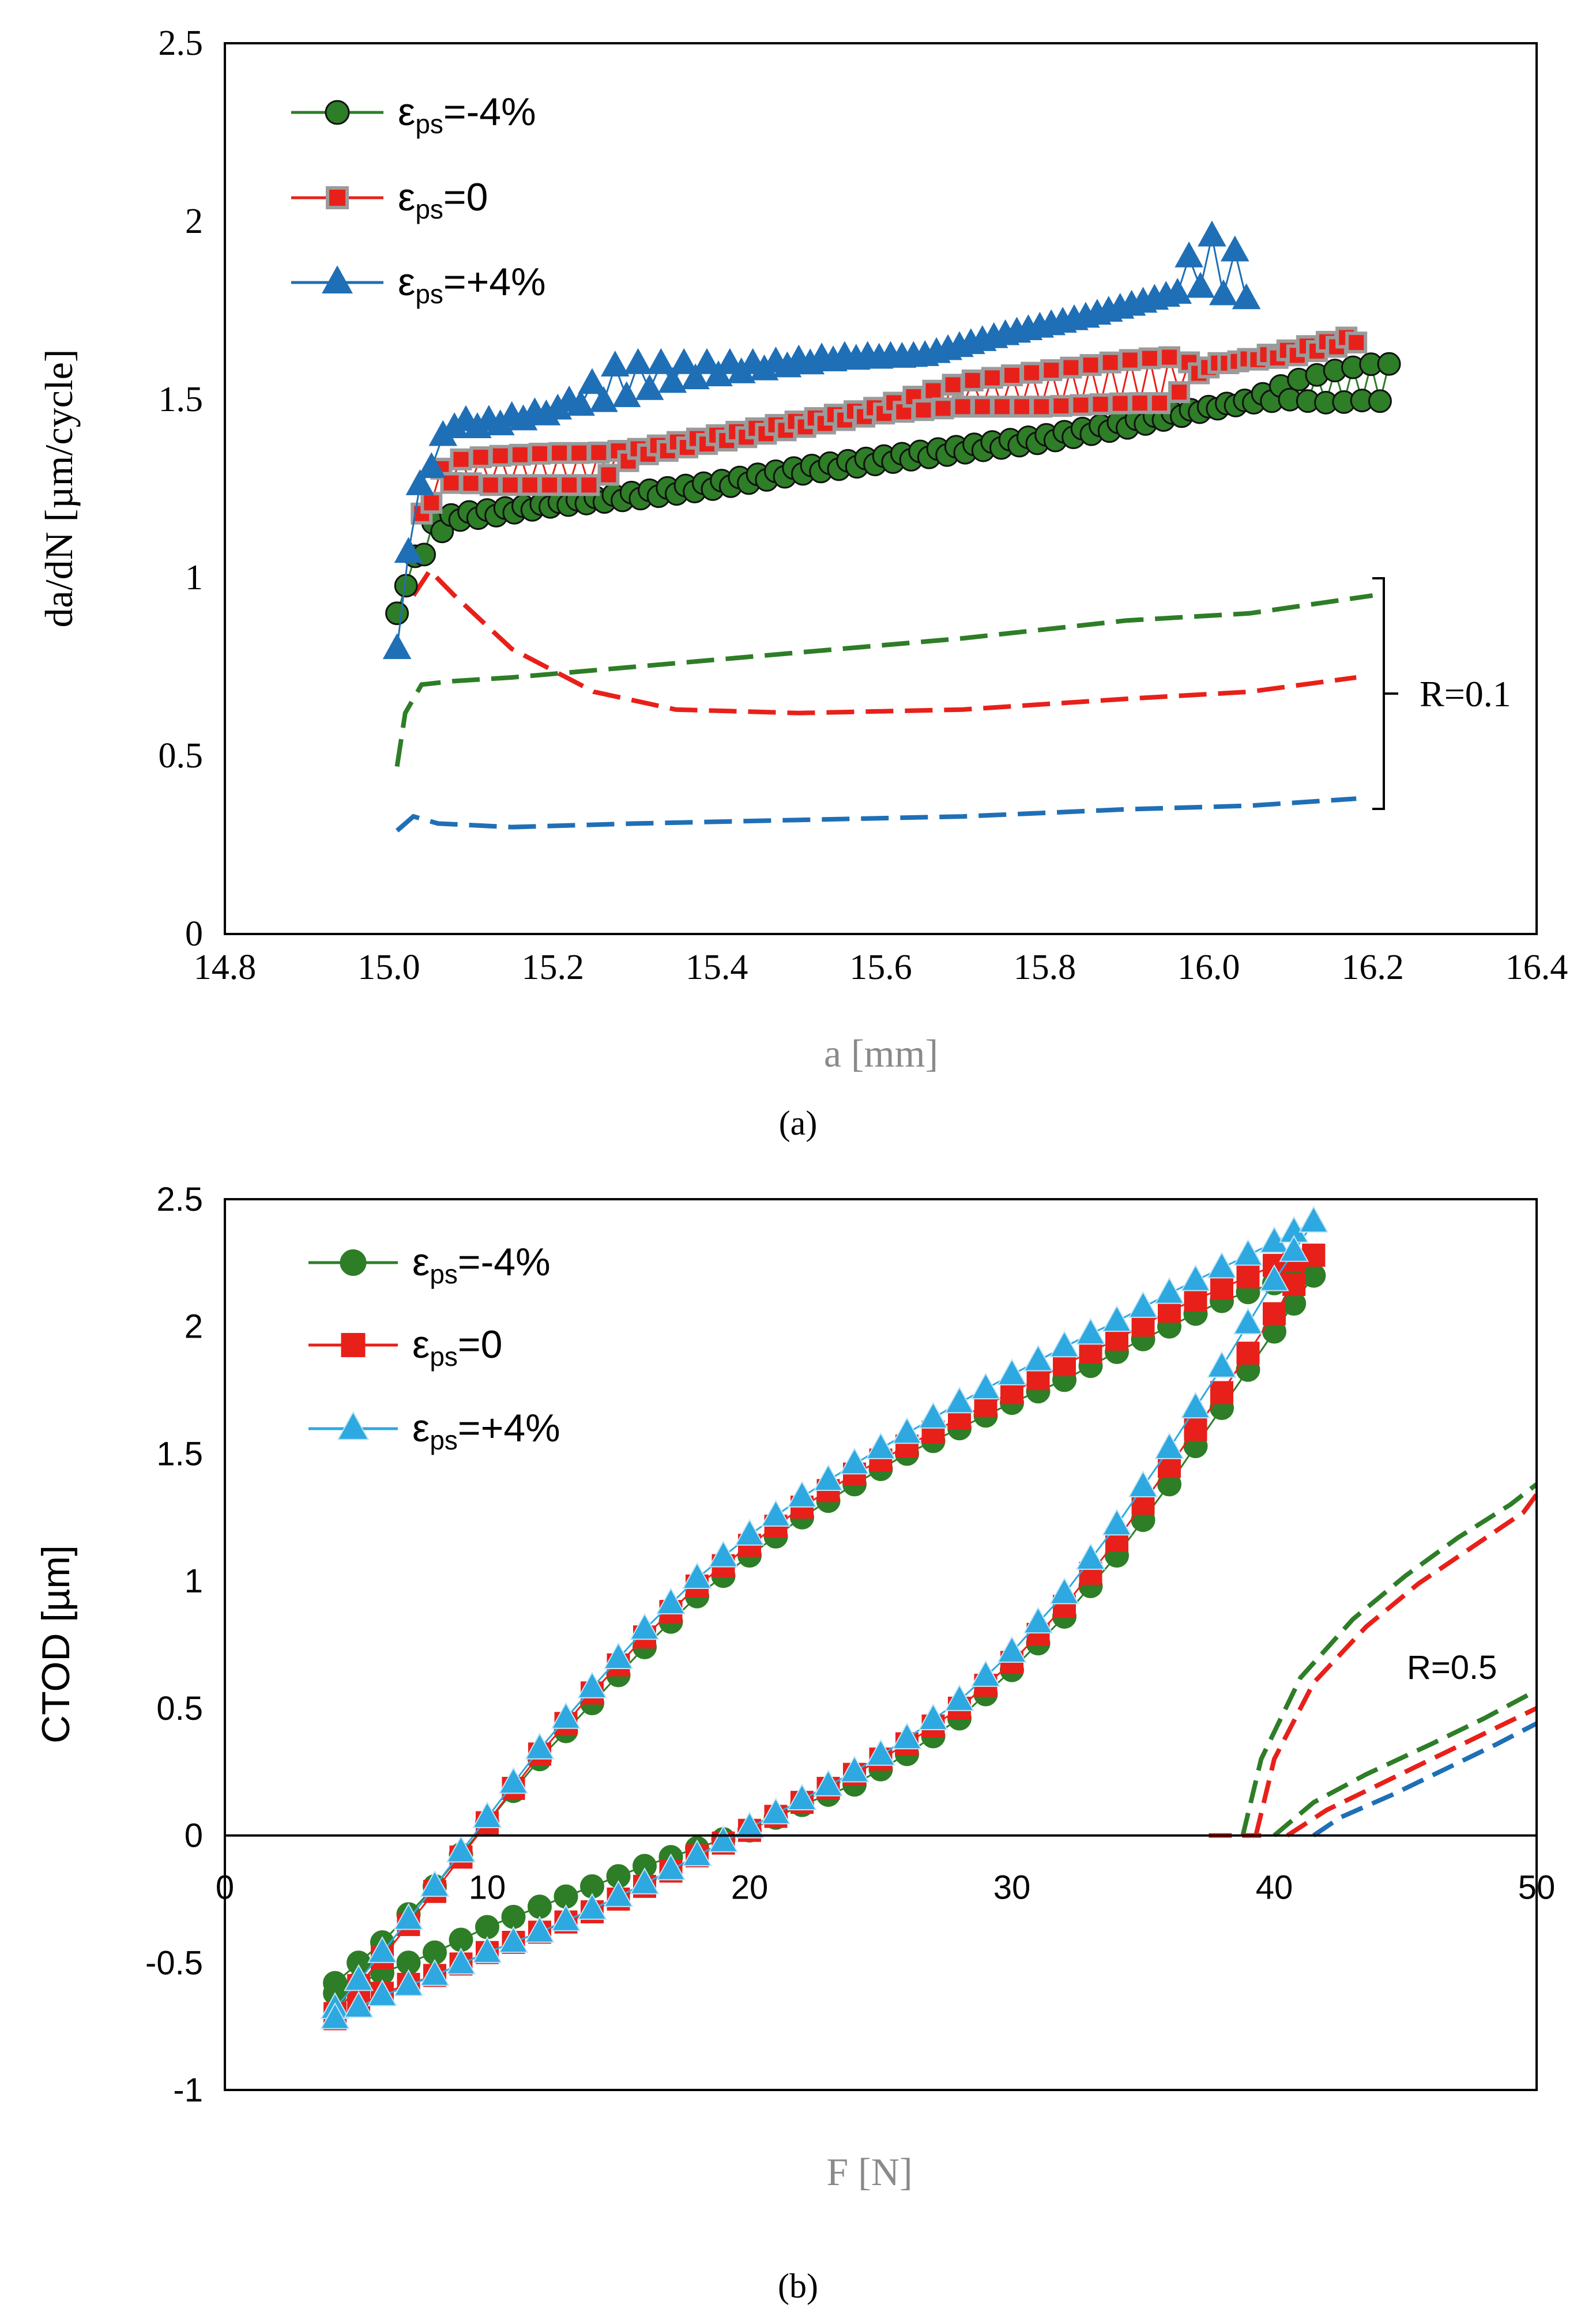 This screenshot has height=2320, width=1596. Describe the element at coordinates (443, 200) in the screenshot. I see `legend-label: εps=0` at that location.